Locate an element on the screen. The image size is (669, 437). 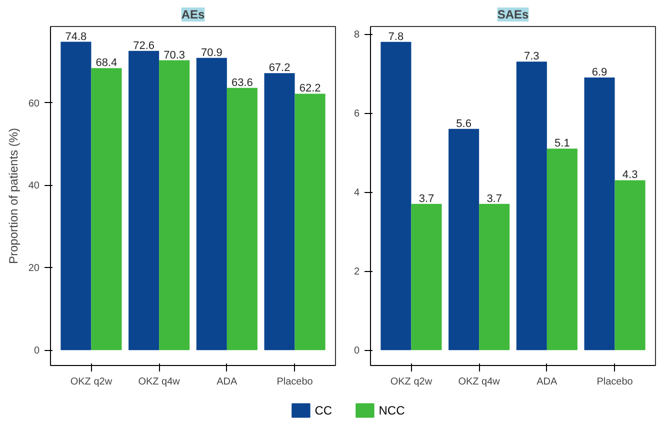
y-tick-label: 8 is located at coordinates (357, 35).